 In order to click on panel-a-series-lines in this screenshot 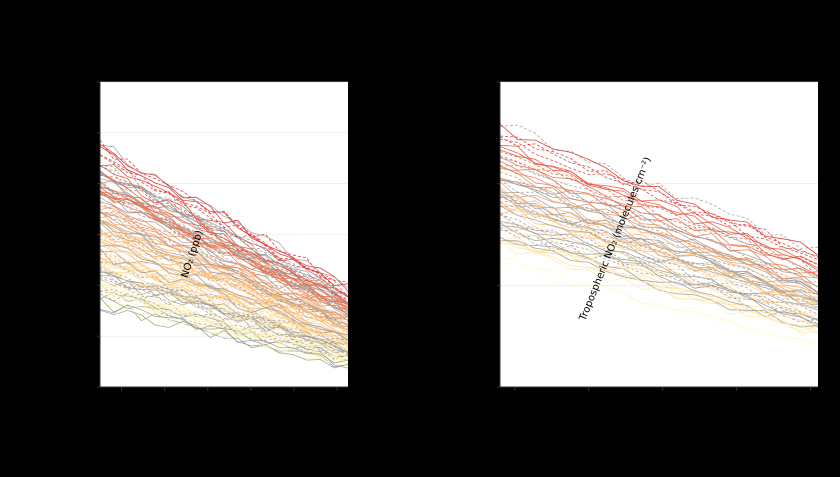, I will do `click(224, 254)`.